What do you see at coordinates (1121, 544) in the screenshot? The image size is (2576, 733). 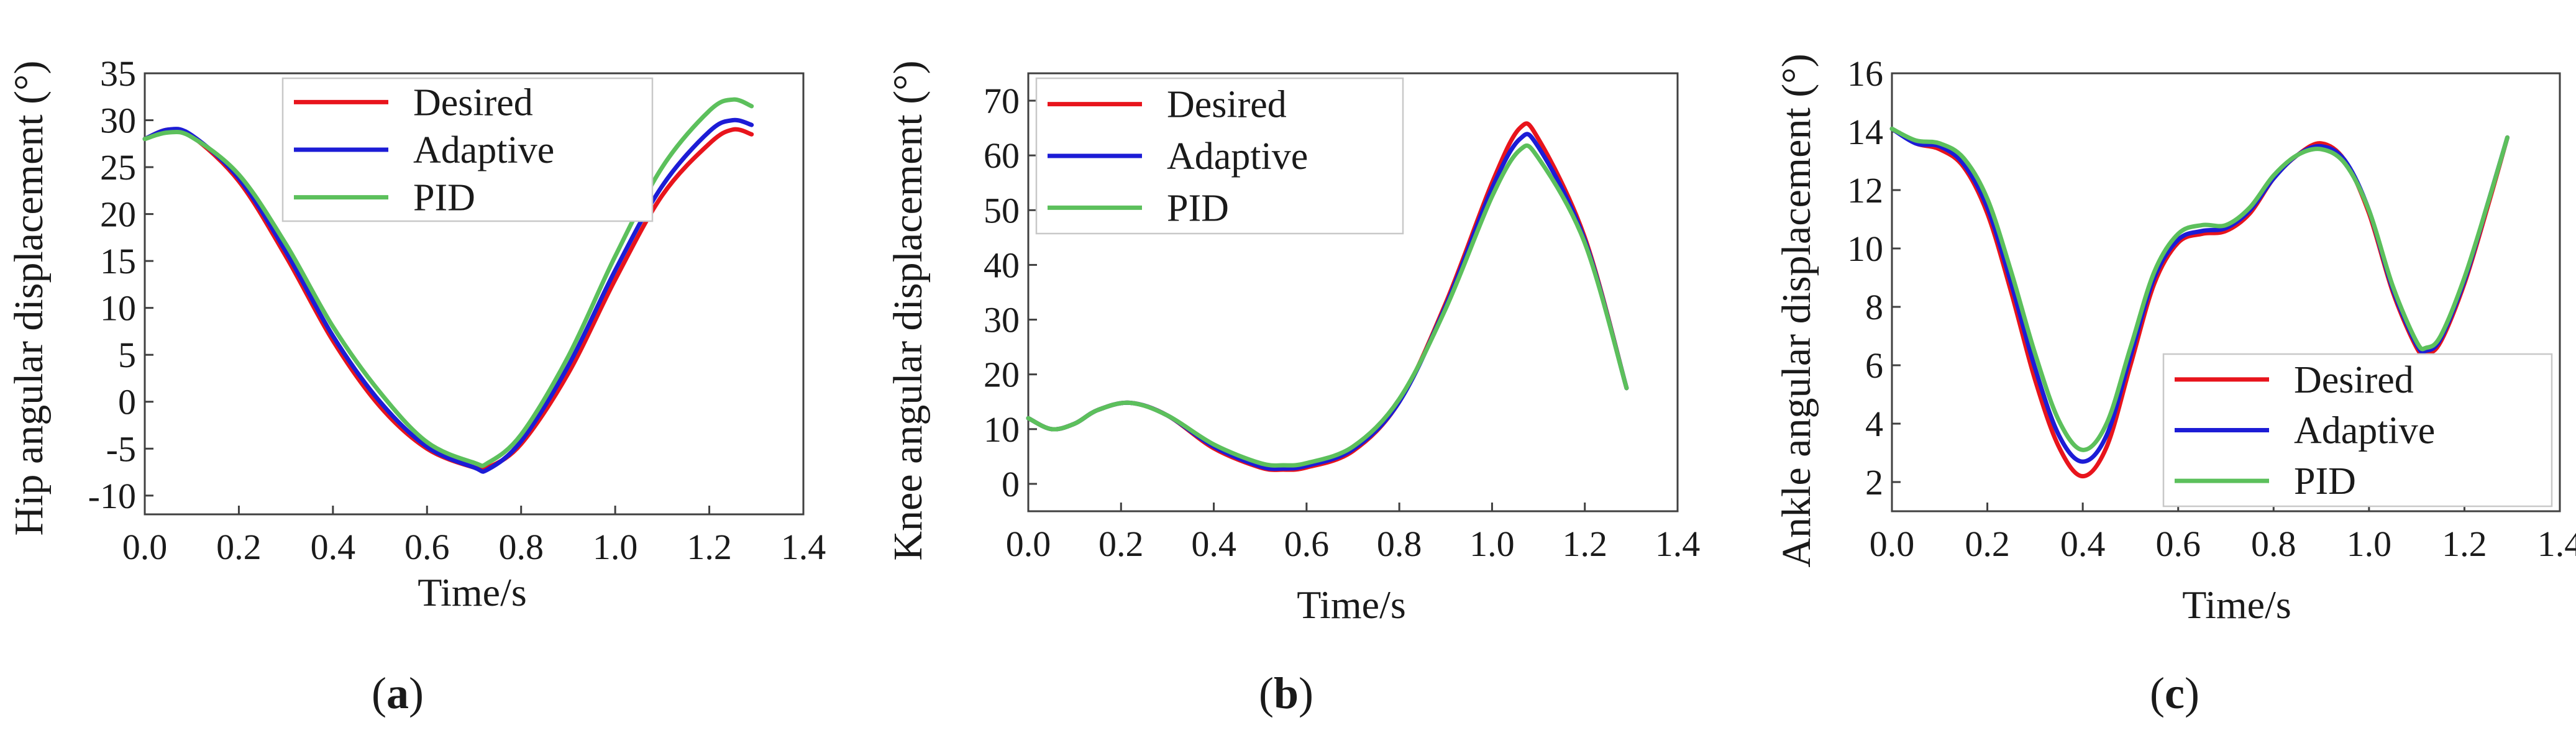 I see `panel-b-x-tick-label: 0.2` at bounding box center [1121, 544].